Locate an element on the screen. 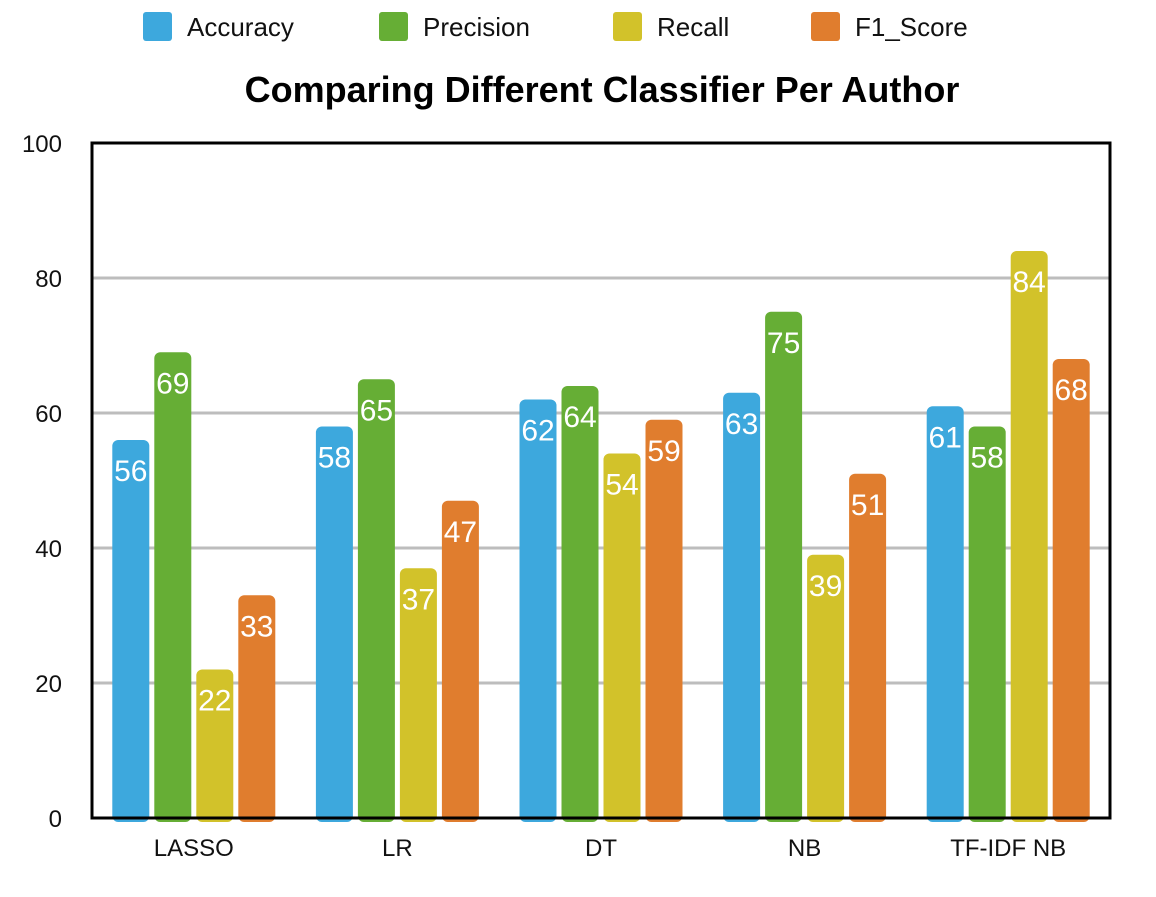 The height and width of the screenshot is (897, 1156). data-label: 84 is located at coordinates (1029, 282).